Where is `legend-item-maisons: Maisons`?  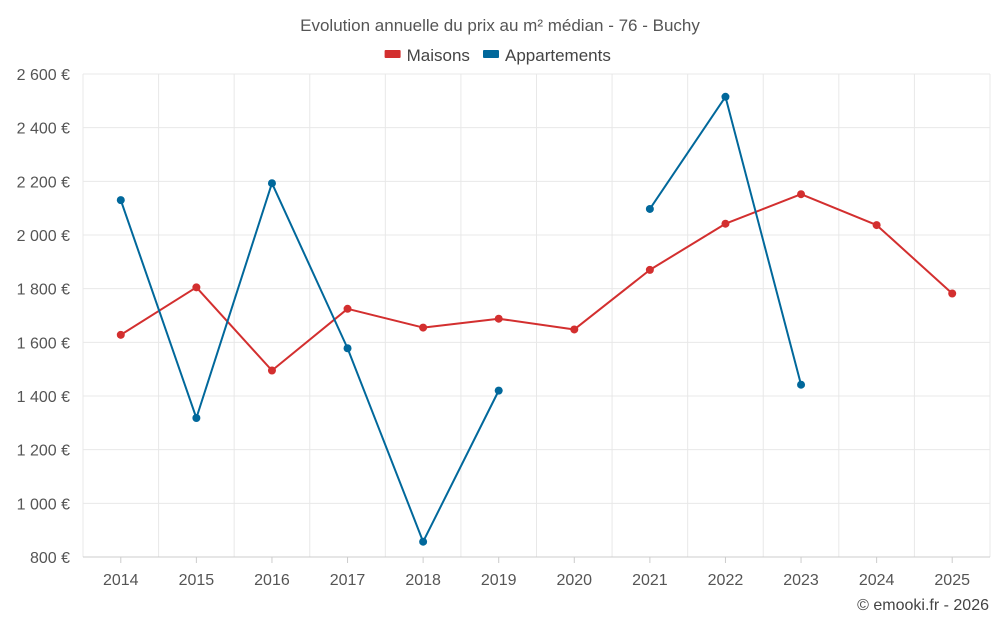
legend-item-maisons: Maisons is located at coordinates (427, 55).